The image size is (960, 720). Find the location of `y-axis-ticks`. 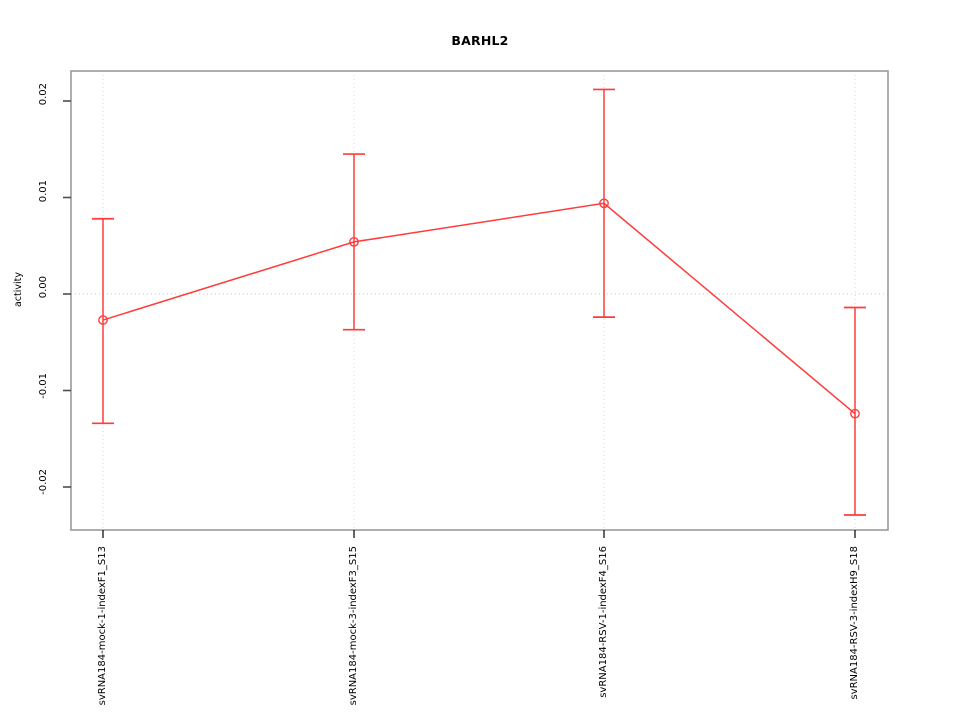

y-axis-ticks is located at coordinates (67, 294).